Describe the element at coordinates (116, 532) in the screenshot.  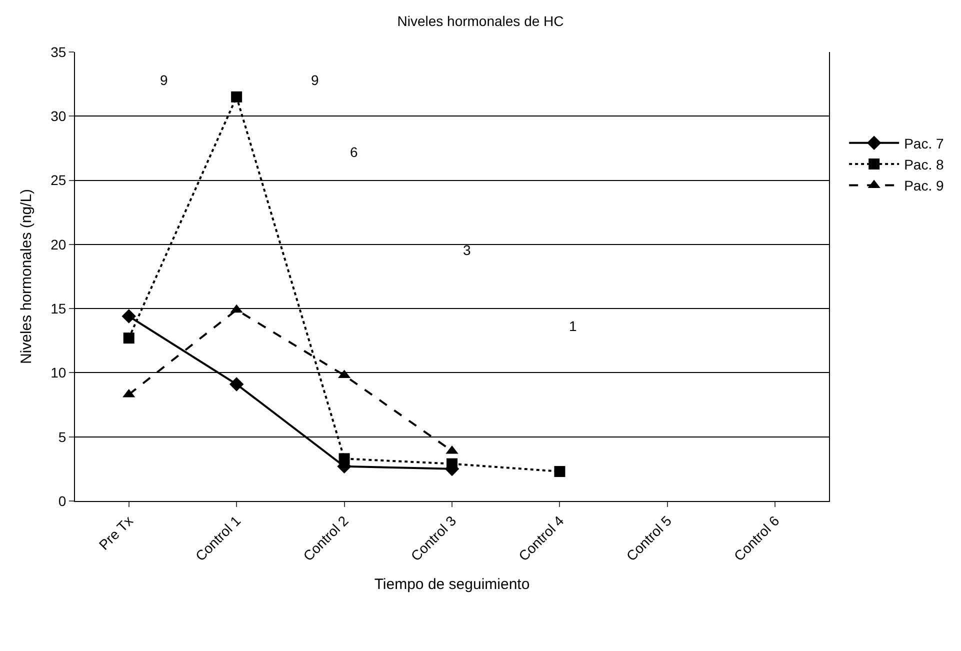
I see `x-tick-label: Pre Tx` at that location.